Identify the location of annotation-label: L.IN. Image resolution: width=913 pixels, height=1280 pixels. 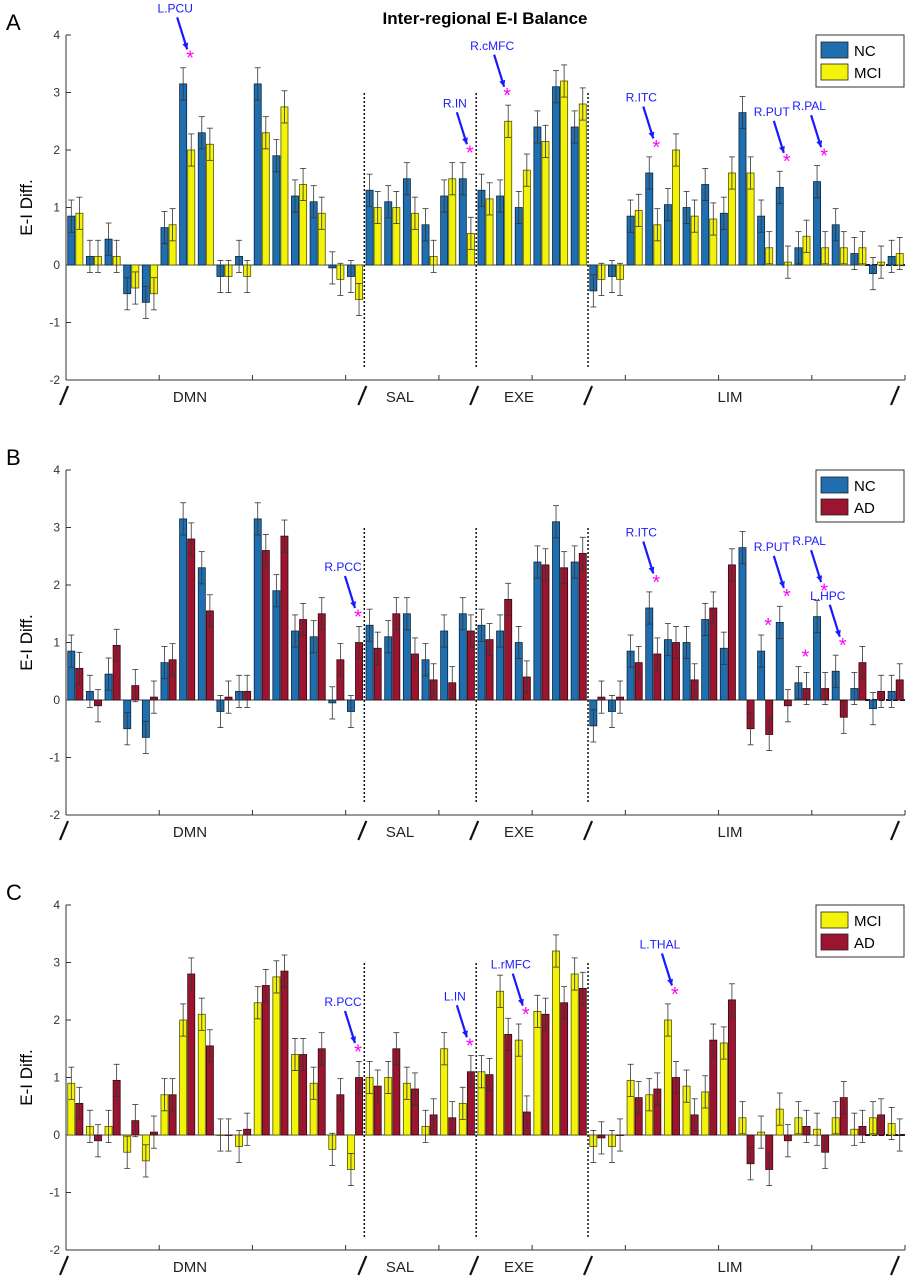
(455, 996).